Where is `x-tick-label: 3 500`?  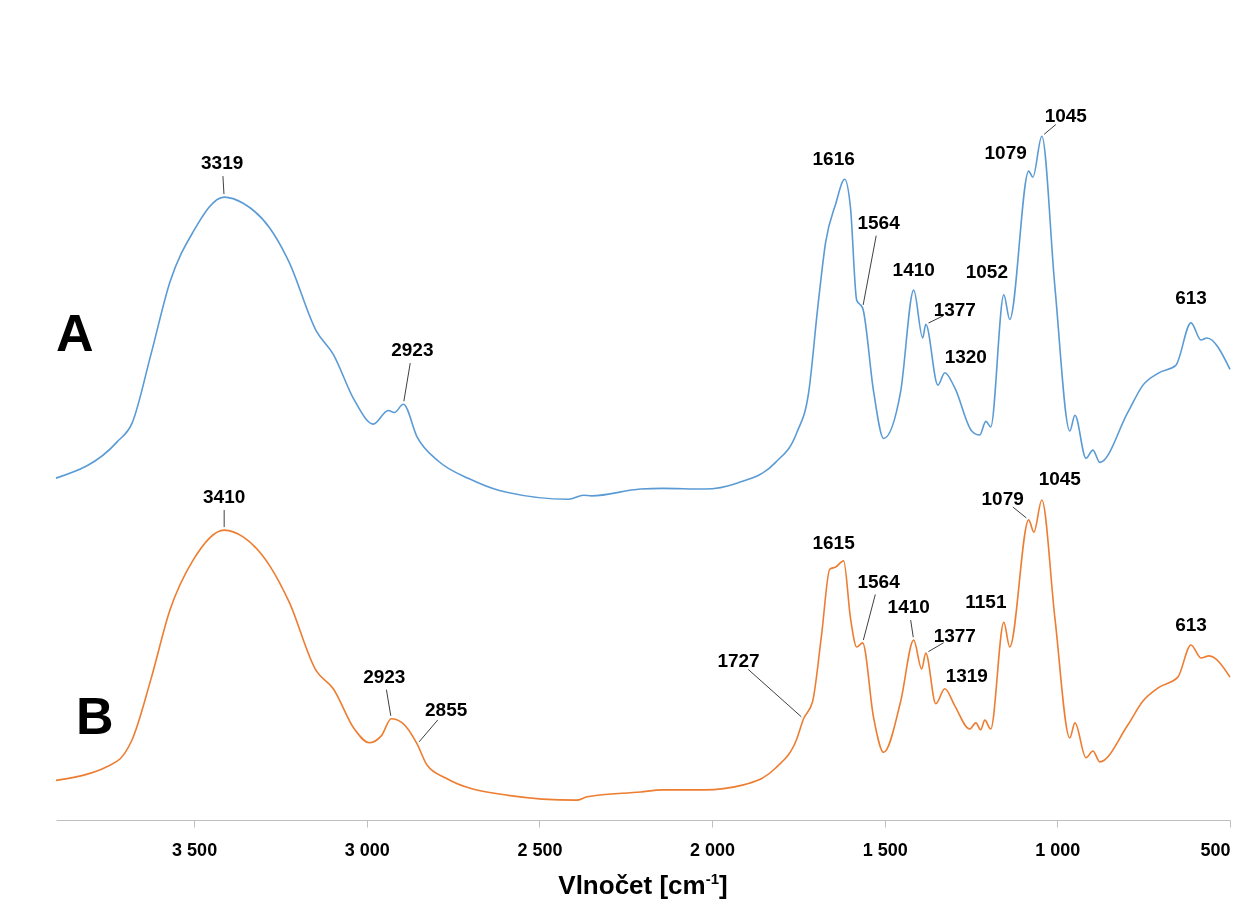
x-tick-label: 3 500 is located at coordinates (195, 849).